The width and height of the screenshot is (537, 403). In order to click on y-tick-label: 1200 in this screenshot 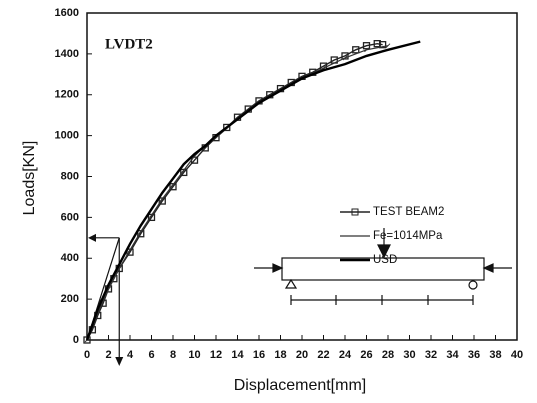, I will do `click(67, 95)`.